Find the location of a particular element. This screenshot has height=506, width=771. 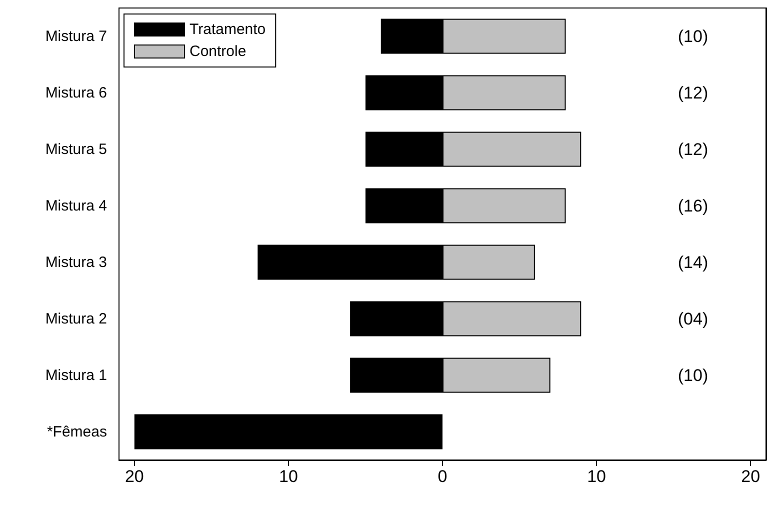

y-tick-label: *Fêmeas is located at coordinates (76, 431).